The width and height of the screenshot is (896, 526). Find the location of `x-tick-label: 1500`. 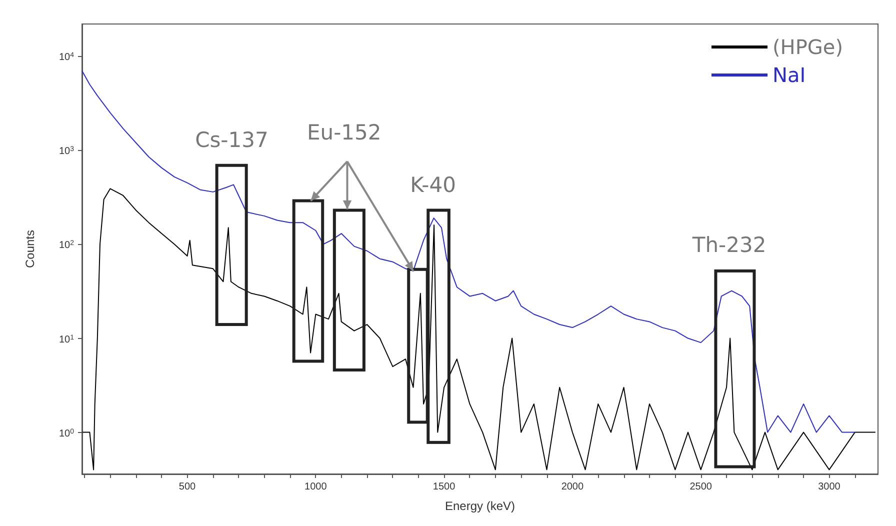

x-tick-label: 1500 is located at coordinates (444, 487).